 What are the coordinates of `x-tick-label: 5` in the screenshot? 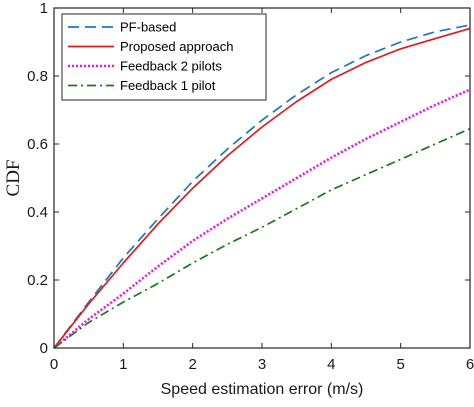 It's located at (400, 364).